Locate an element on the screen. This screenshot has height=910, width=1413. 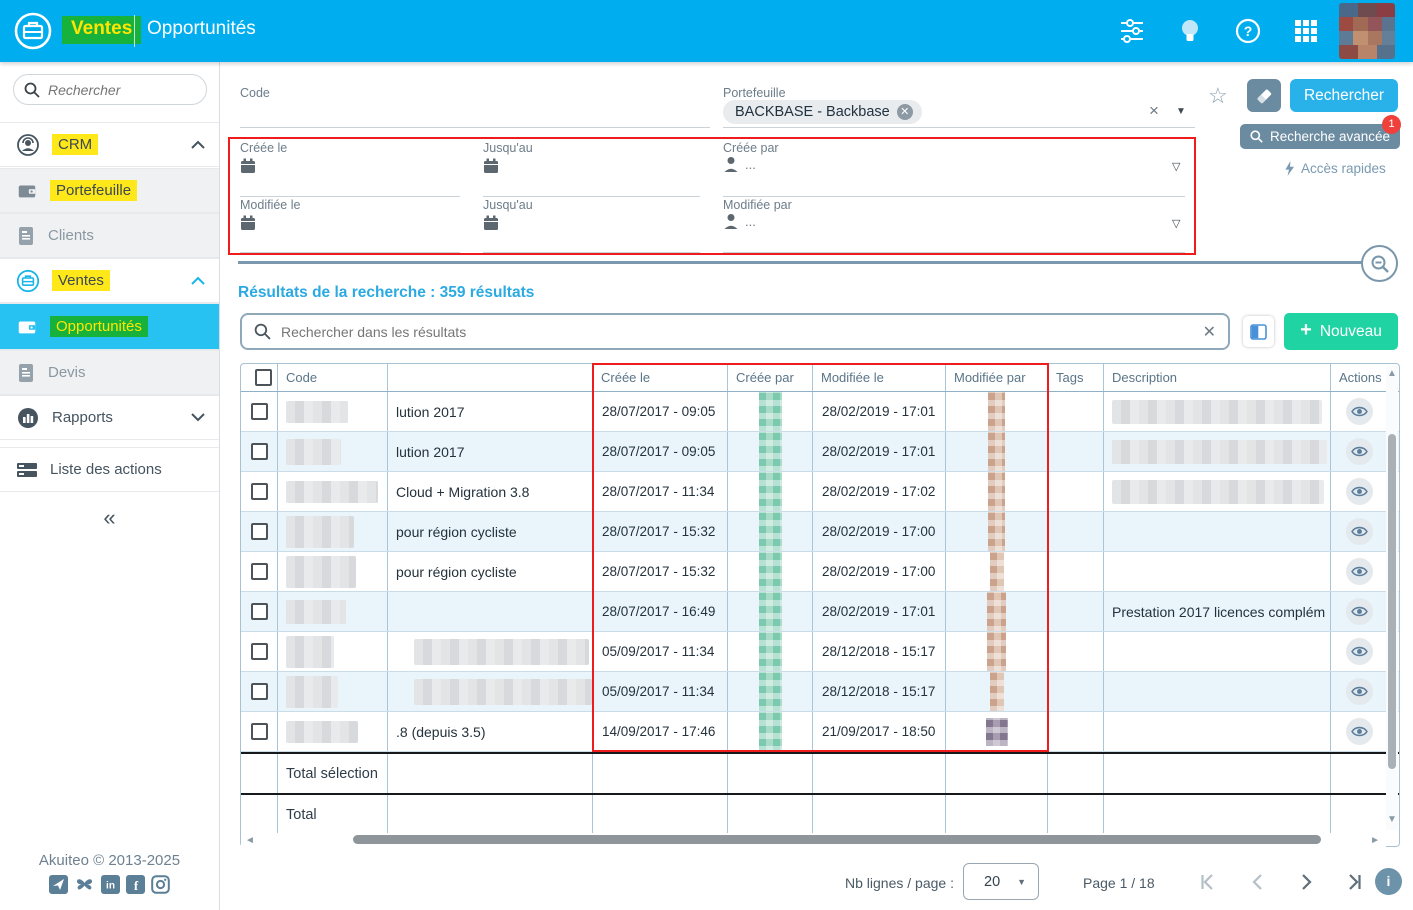
new-button: + Nouveau is located at coordinates (1341, 331).